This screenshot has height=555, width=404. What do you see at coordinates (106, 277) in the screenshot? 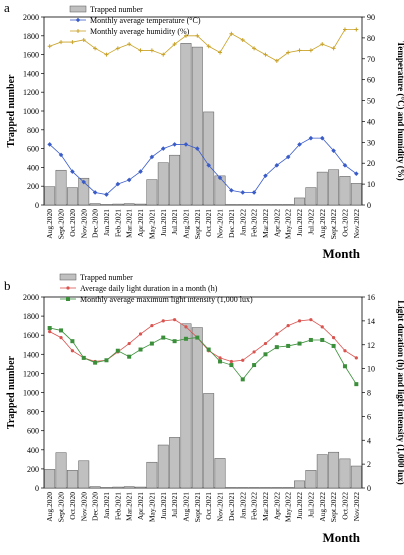
I see `legend-label: Trapped number` at bounding box center [106, 277].